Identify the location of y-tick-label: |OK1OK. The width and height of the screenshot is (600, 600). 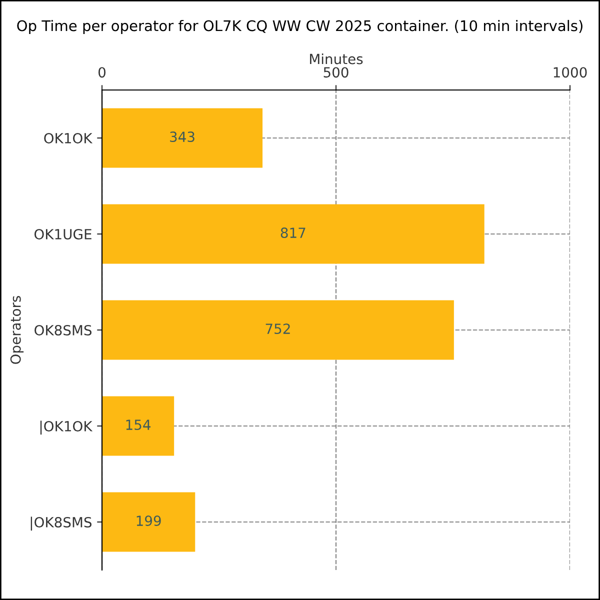
(66, 427).